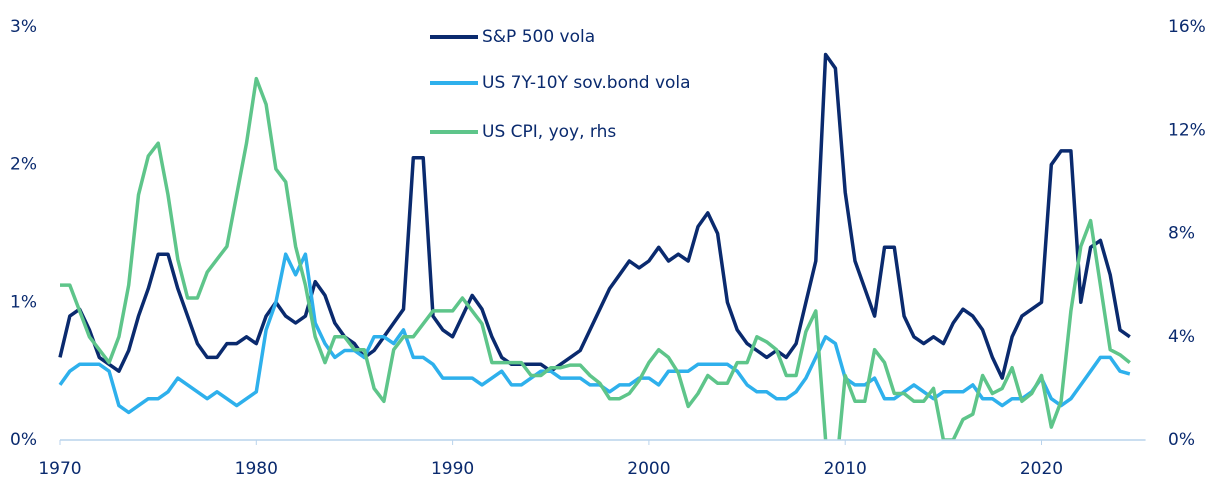 The width and height of the screenshot is (1215, 482). I want to click on y-tick-label: 2%, so click(23, 165).